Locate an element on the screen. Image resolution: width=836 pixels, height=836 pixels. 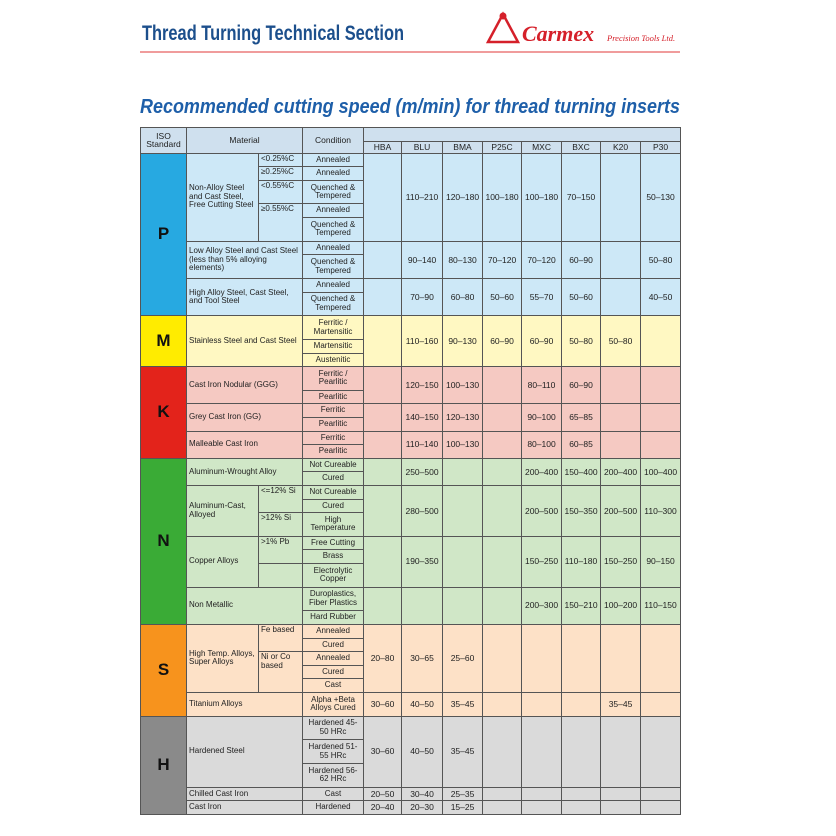
cutting-speed: 140–150 is located at coordinates (422, 417).